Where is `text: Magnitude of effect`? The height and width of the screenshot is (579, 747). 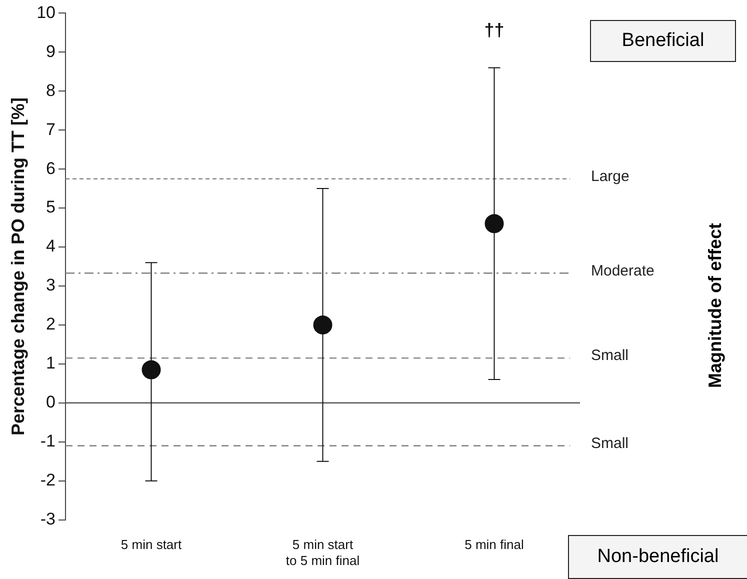
text: Magnitude of effect is located at coordinates (715, 305).